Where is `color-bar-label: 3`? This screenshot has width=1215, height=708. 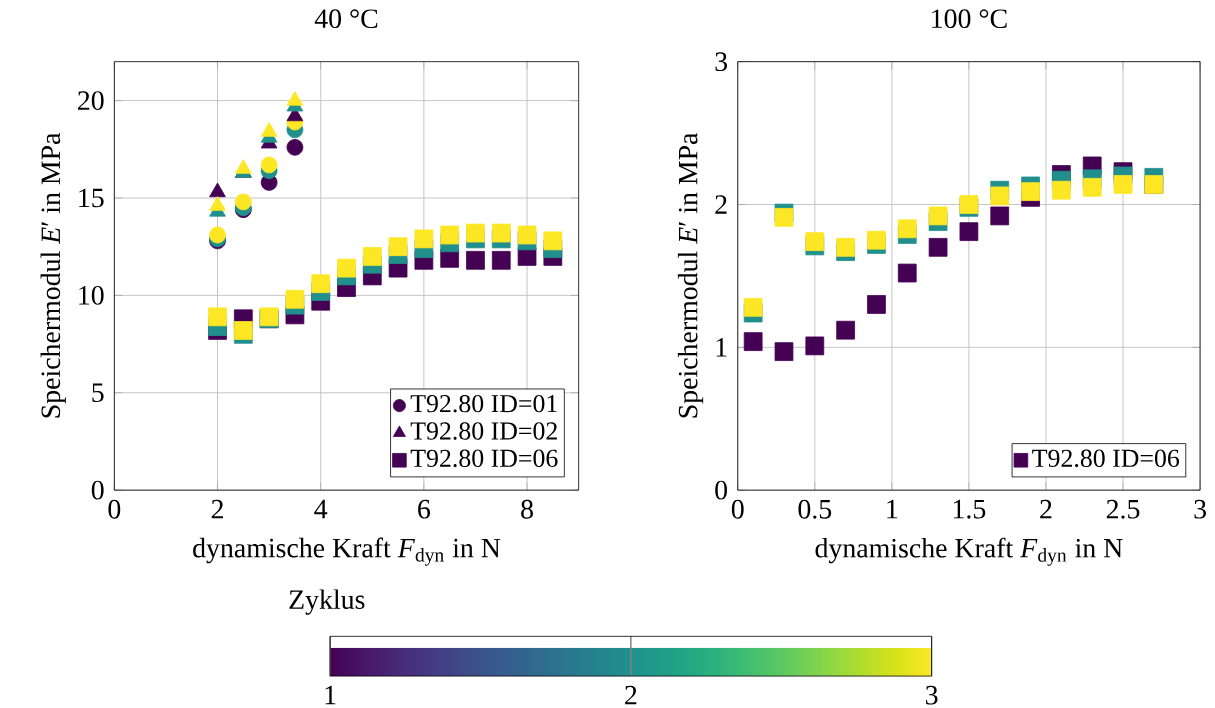 color-bar-label: 3 is located at coordinates (932, 695).